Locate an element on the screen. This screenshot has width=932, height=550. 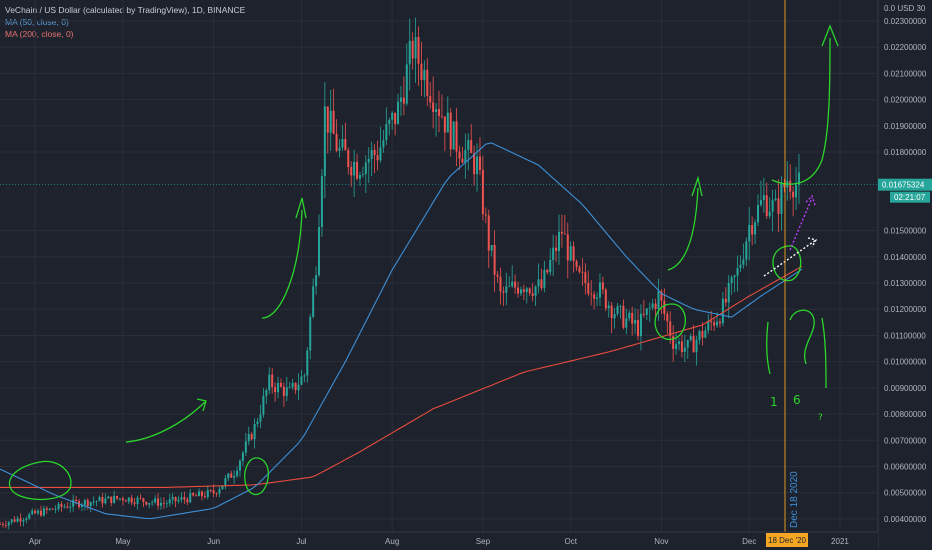
y-tick-label: 0.01900000 is located at coordinates (905, 126).